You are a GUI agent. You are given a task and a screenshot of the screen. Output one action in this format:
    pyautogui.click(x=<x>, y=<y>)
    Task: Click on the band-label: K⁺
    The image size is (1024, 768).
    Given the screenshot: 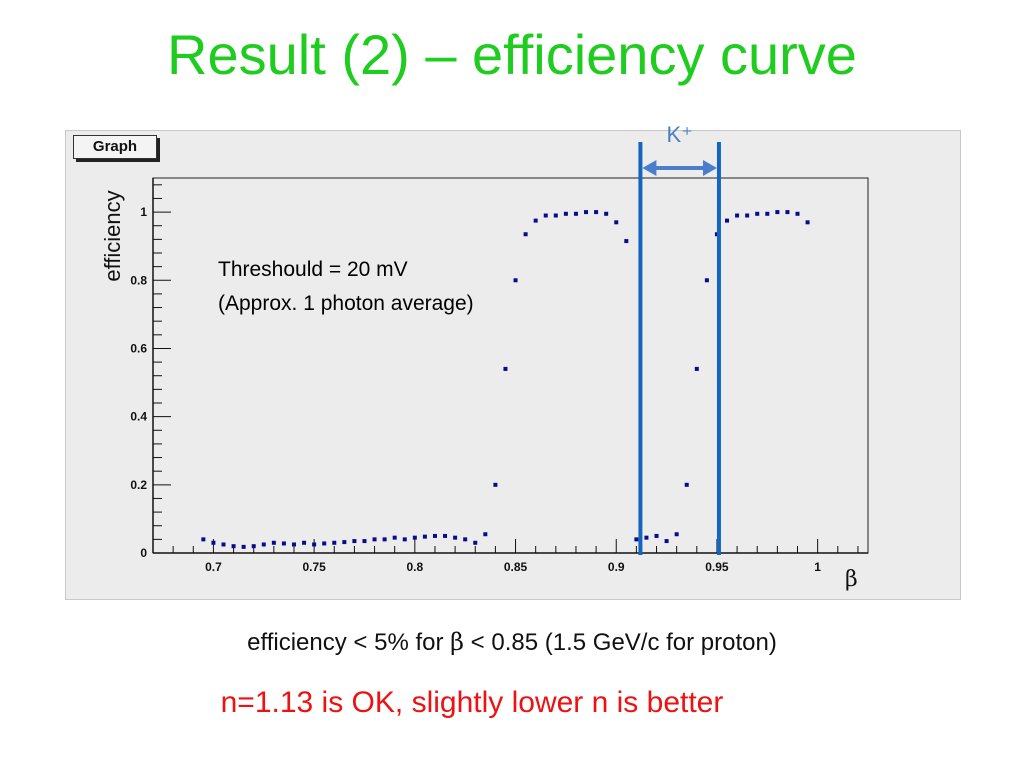 What is the action you would take?
    pyautogui.click(x=680, y=134)
    